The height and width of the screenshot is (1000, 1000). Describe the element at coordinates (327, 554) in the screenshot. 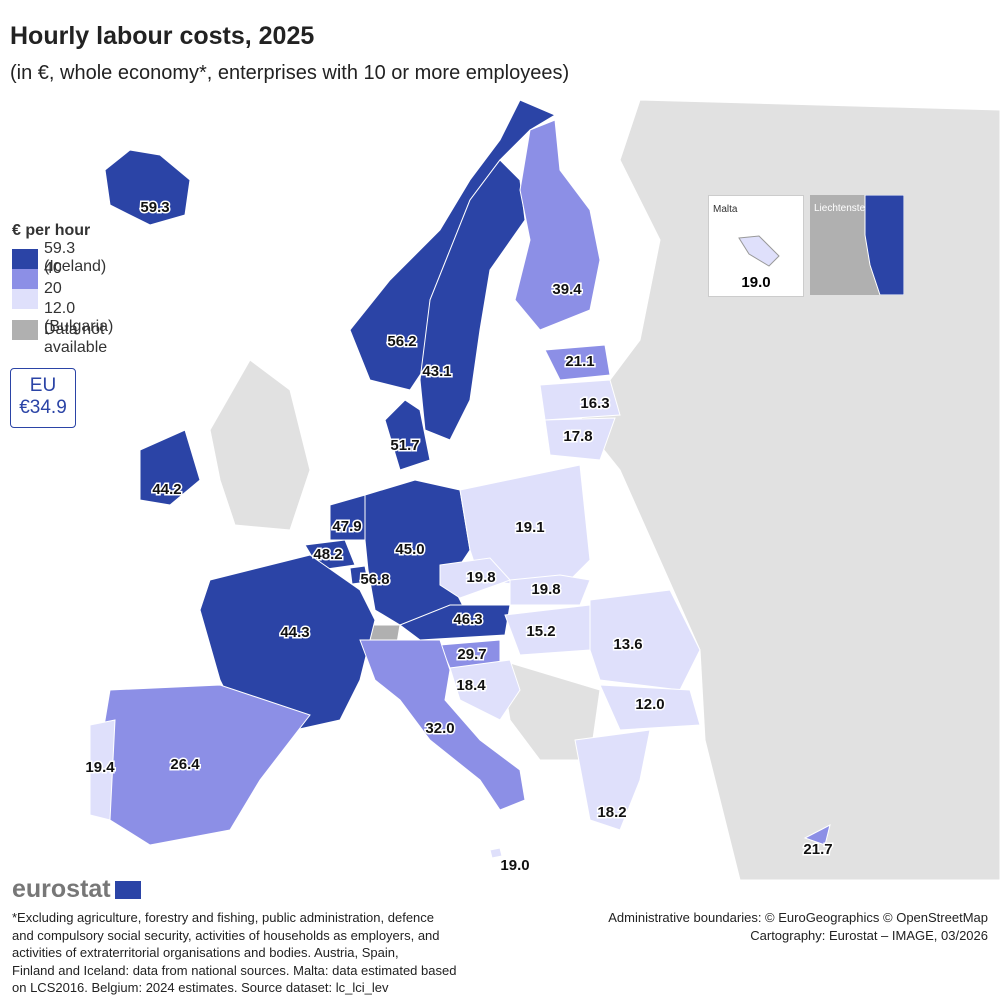

I see `value-label: 48.2` at that location.